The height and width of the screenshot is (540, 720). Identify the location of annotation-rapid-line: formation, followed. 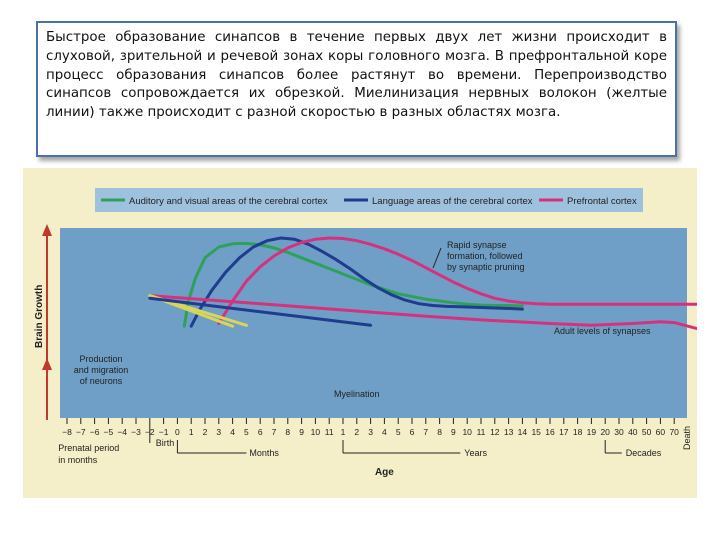
(485, 256).